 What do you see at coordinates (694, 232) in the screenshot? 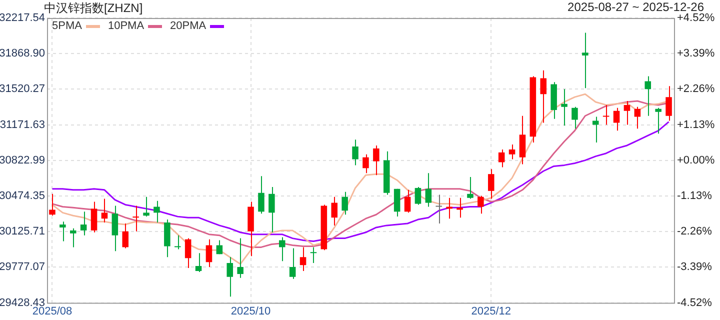
I see `y2-tick-label: -2.26%` at bounding box center [694, 232].